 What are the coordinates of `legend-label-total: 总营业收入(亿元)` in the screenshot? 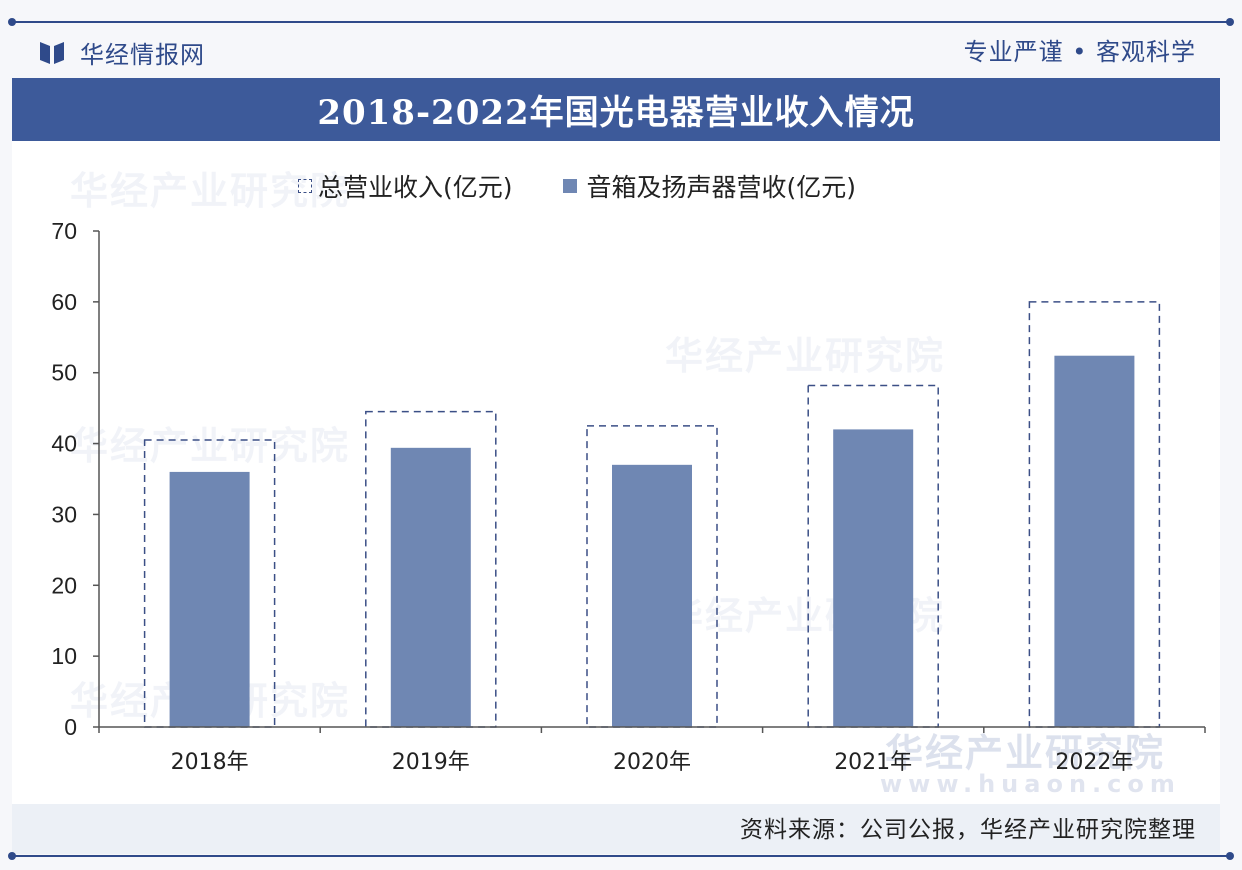 It's located at (415, 187).